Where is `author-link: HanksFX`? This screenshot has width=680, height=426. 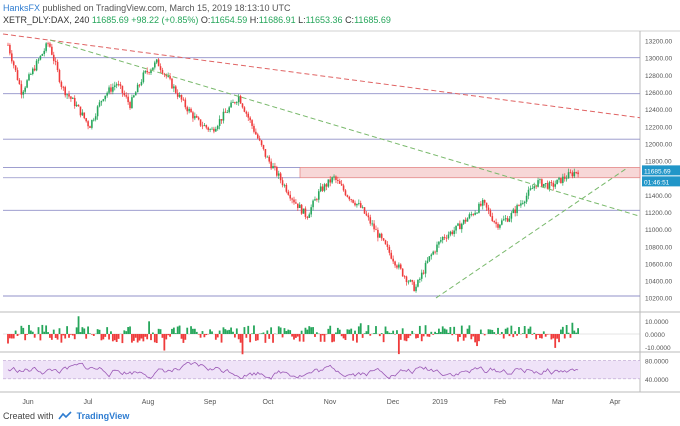 author-link: HanksFX is located at coordinates (22, 8).